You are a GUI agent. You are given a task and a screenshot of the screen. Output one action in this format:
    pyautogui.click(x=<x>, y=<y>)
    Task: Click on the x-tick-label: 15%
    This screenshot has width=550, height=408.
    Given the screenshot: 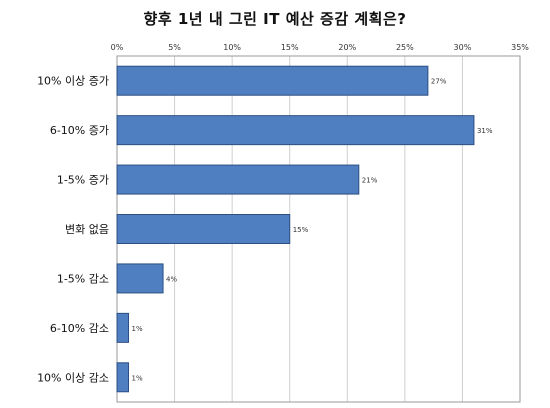 What is the action you would take?
    pyautogui.click(x=290, y=47)
    